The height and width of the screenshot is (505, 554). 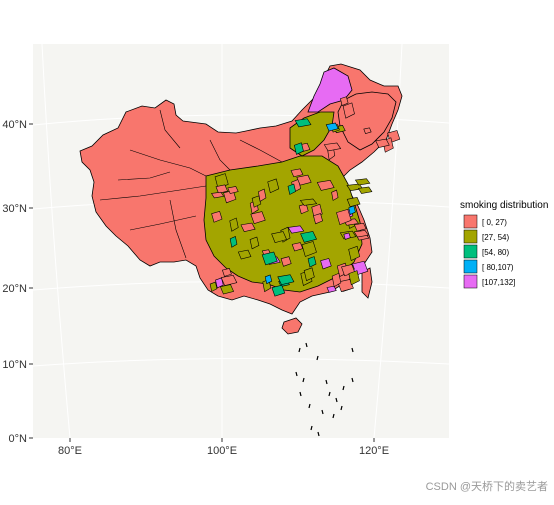 I want to click on region-hainan, so click(x=292, y=326).